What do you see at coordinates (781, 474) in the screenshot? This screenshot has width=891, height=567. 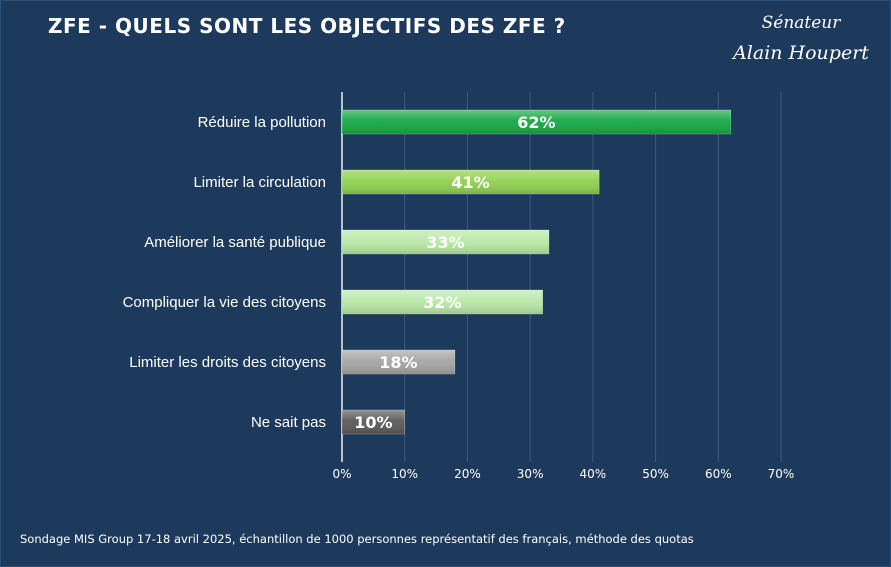 I see `x-tick-label: 70%` at bounding box center [781, 474].